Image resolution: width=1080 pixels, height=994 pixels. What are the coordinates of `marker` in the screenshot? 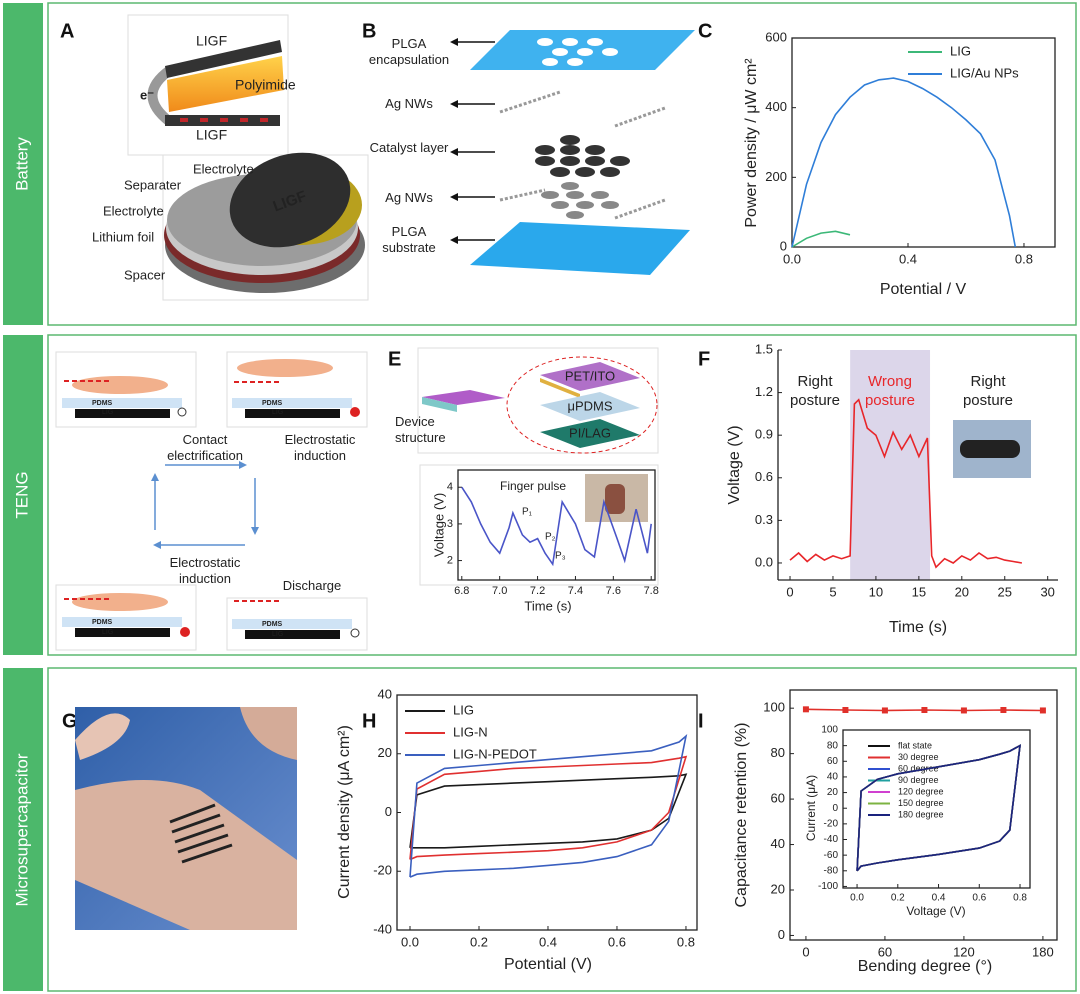 It's located at (805, 709).